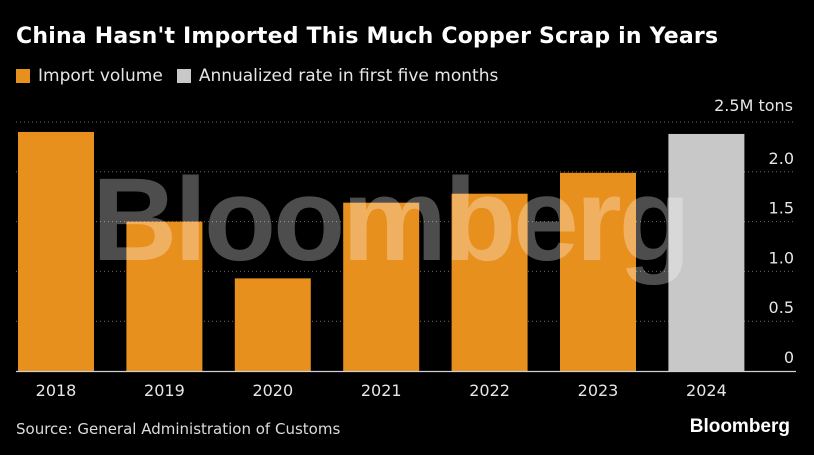  Describe the element at coordinates (23, 76) in the screenshot. I see `legend-swatch-import-volume` at that location.